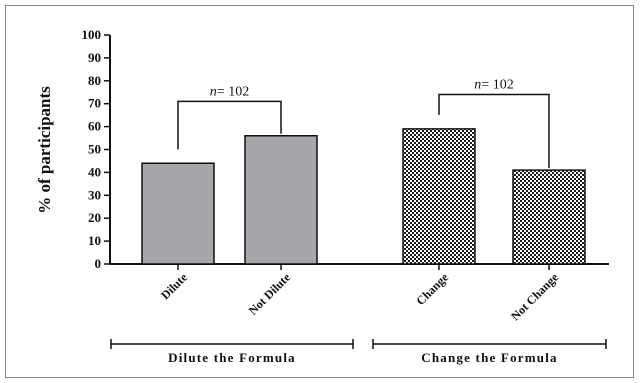 This screenshot has height=383, width=641. Describe the element at coordinates (44, 150) in the screenshot. I see `y-axis-label: % of participants` at that location.